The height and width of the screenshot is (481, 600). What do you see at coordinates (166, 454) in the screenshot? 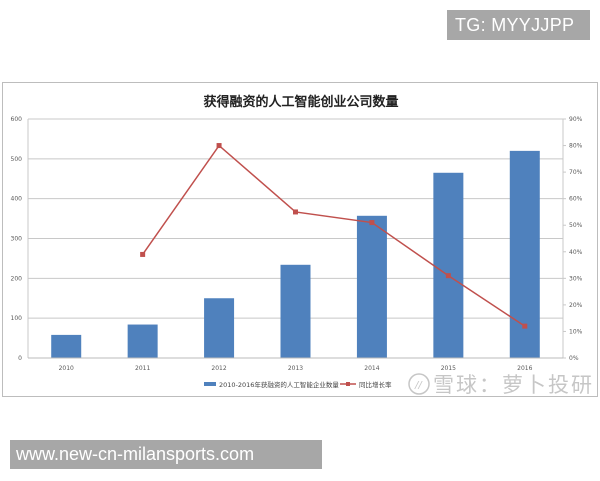
I see `url-banner: www.new-cn-milansports.com` at bounding box center [166, 454].